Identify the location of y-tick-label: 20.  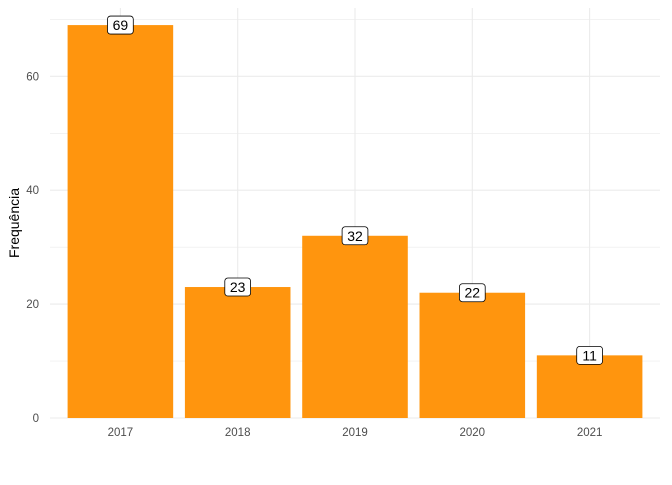
(32, 305).